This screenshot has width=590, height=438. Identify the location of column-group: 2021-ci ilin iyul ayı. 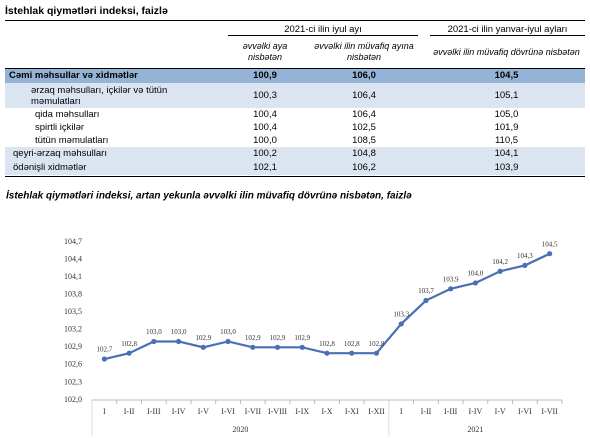
(323, 29).